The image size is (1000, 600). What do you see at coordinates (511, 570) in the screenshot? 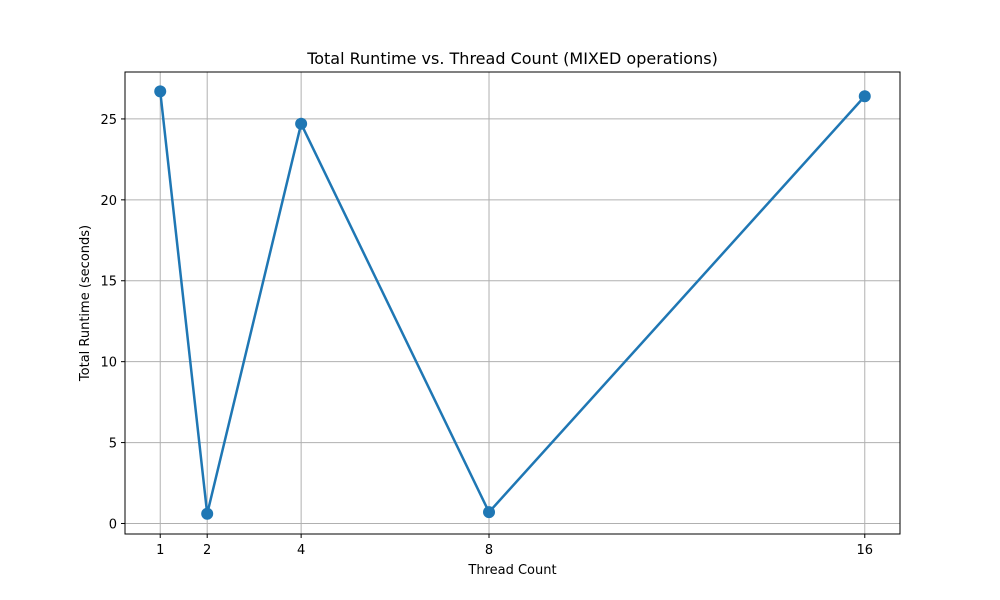
I see `x-axis-label: Thread Count` at bounding box center [511, 570].